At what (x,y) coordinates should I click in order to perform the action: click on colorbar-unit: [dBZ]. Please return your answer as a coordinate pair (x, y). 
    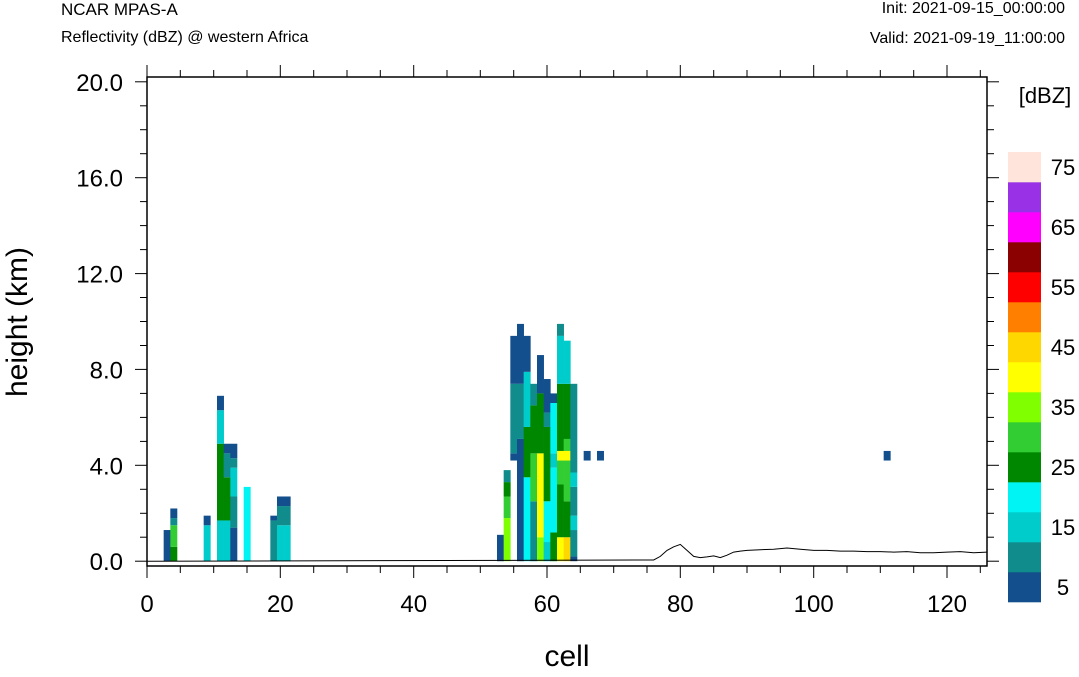
    Looking at the image, I should click on (1045, 95).